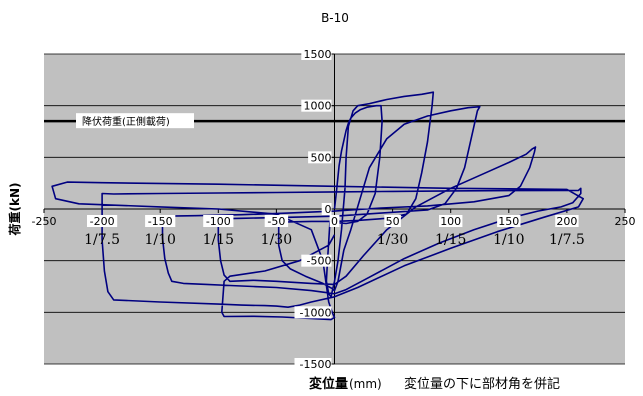 This screenshot has height=396, width=643. I want to click on y-tick-label: 500, so click(321, 157).